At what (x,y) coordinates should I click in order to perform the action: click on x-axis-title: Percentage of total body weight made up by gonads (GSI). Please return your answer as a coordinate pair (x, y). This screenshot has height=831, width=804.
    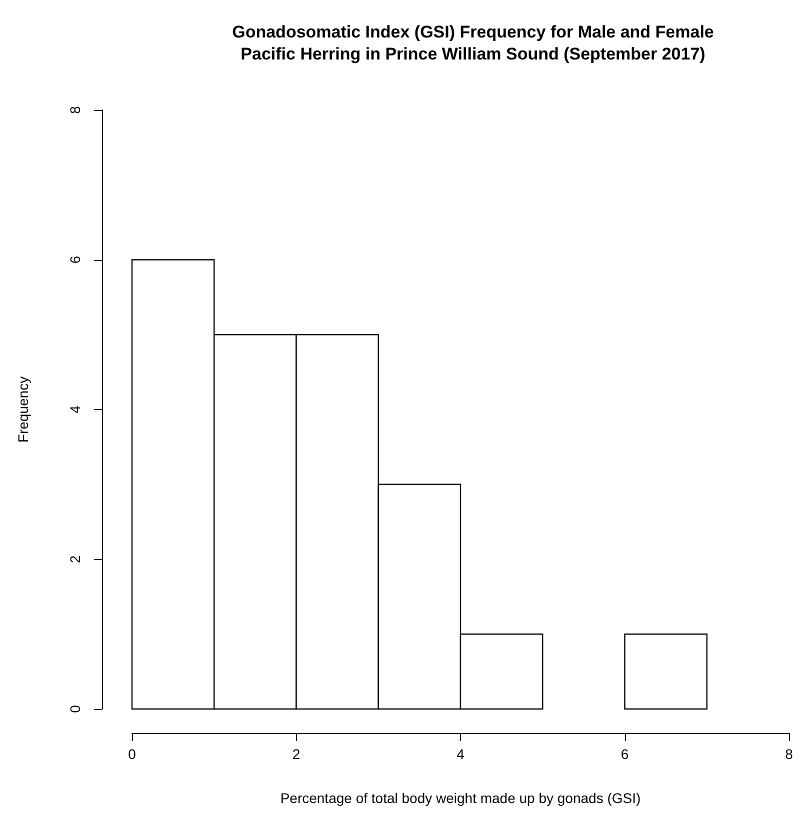
    Looking at the image, I should click on (460, 798).